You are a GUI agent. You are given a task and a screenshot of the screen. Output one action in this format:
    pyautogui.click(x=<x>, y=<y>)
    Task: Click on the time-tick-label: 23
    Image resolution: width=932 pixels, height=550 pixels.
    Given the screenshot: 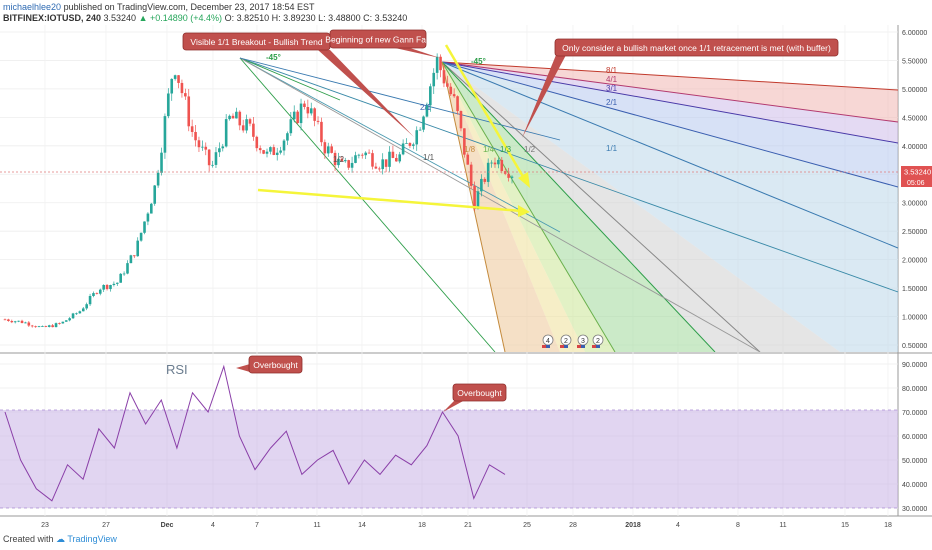 What is the action you would take?
    pyautogui.click(x=45, y=525)
    